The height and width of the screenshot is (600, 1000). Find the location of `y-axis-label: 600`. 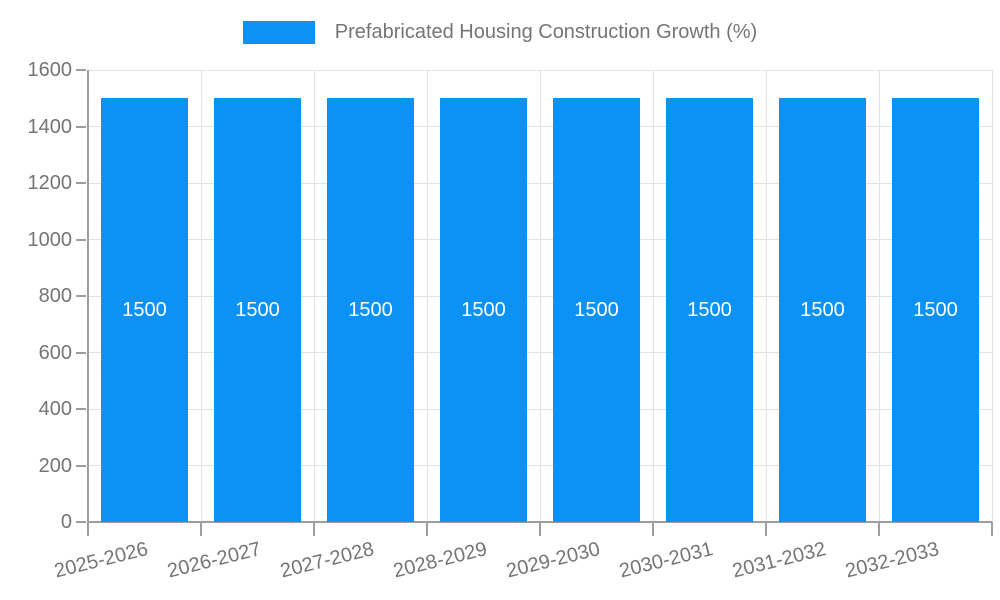

y-axis-label: 600 is located at coordinates (55, 352).